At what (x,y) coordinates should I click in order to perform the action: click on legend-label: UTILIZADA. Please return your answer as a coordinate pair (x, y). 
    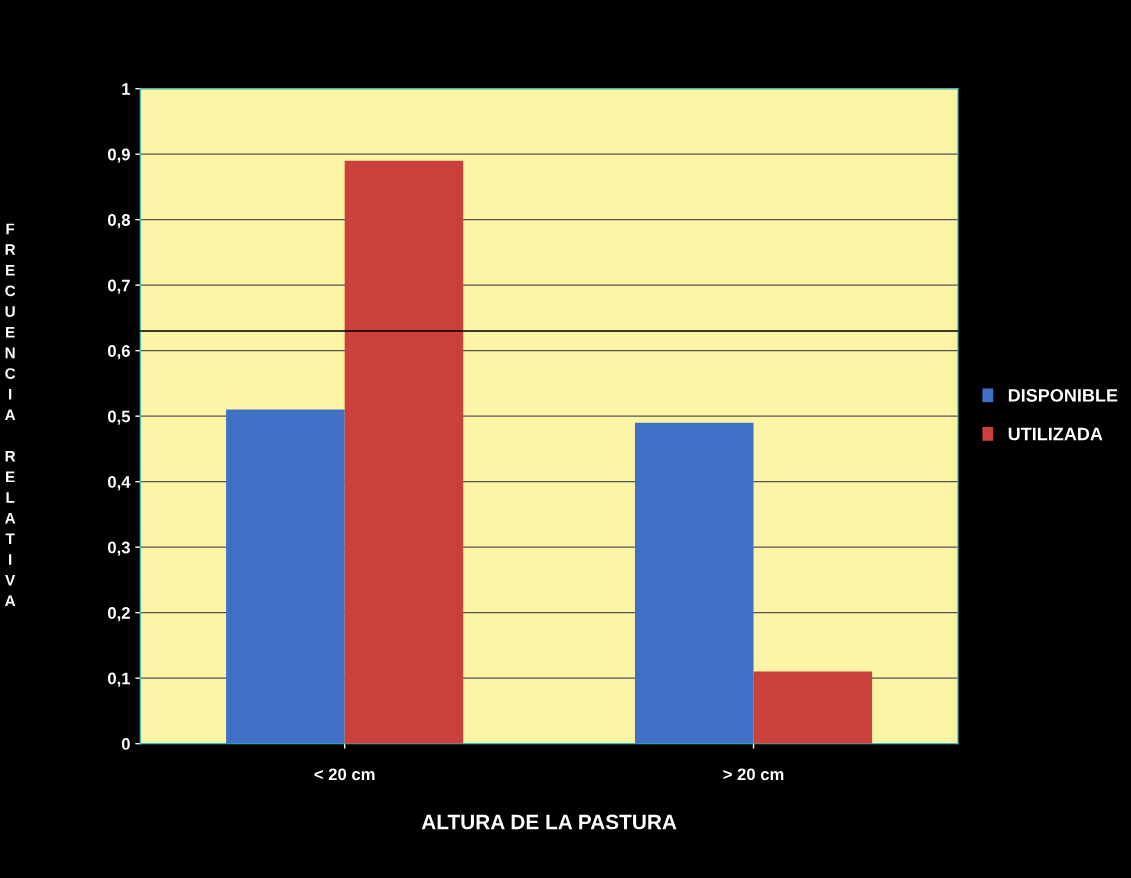
    Looking at the image, I should click on (1055, 434).